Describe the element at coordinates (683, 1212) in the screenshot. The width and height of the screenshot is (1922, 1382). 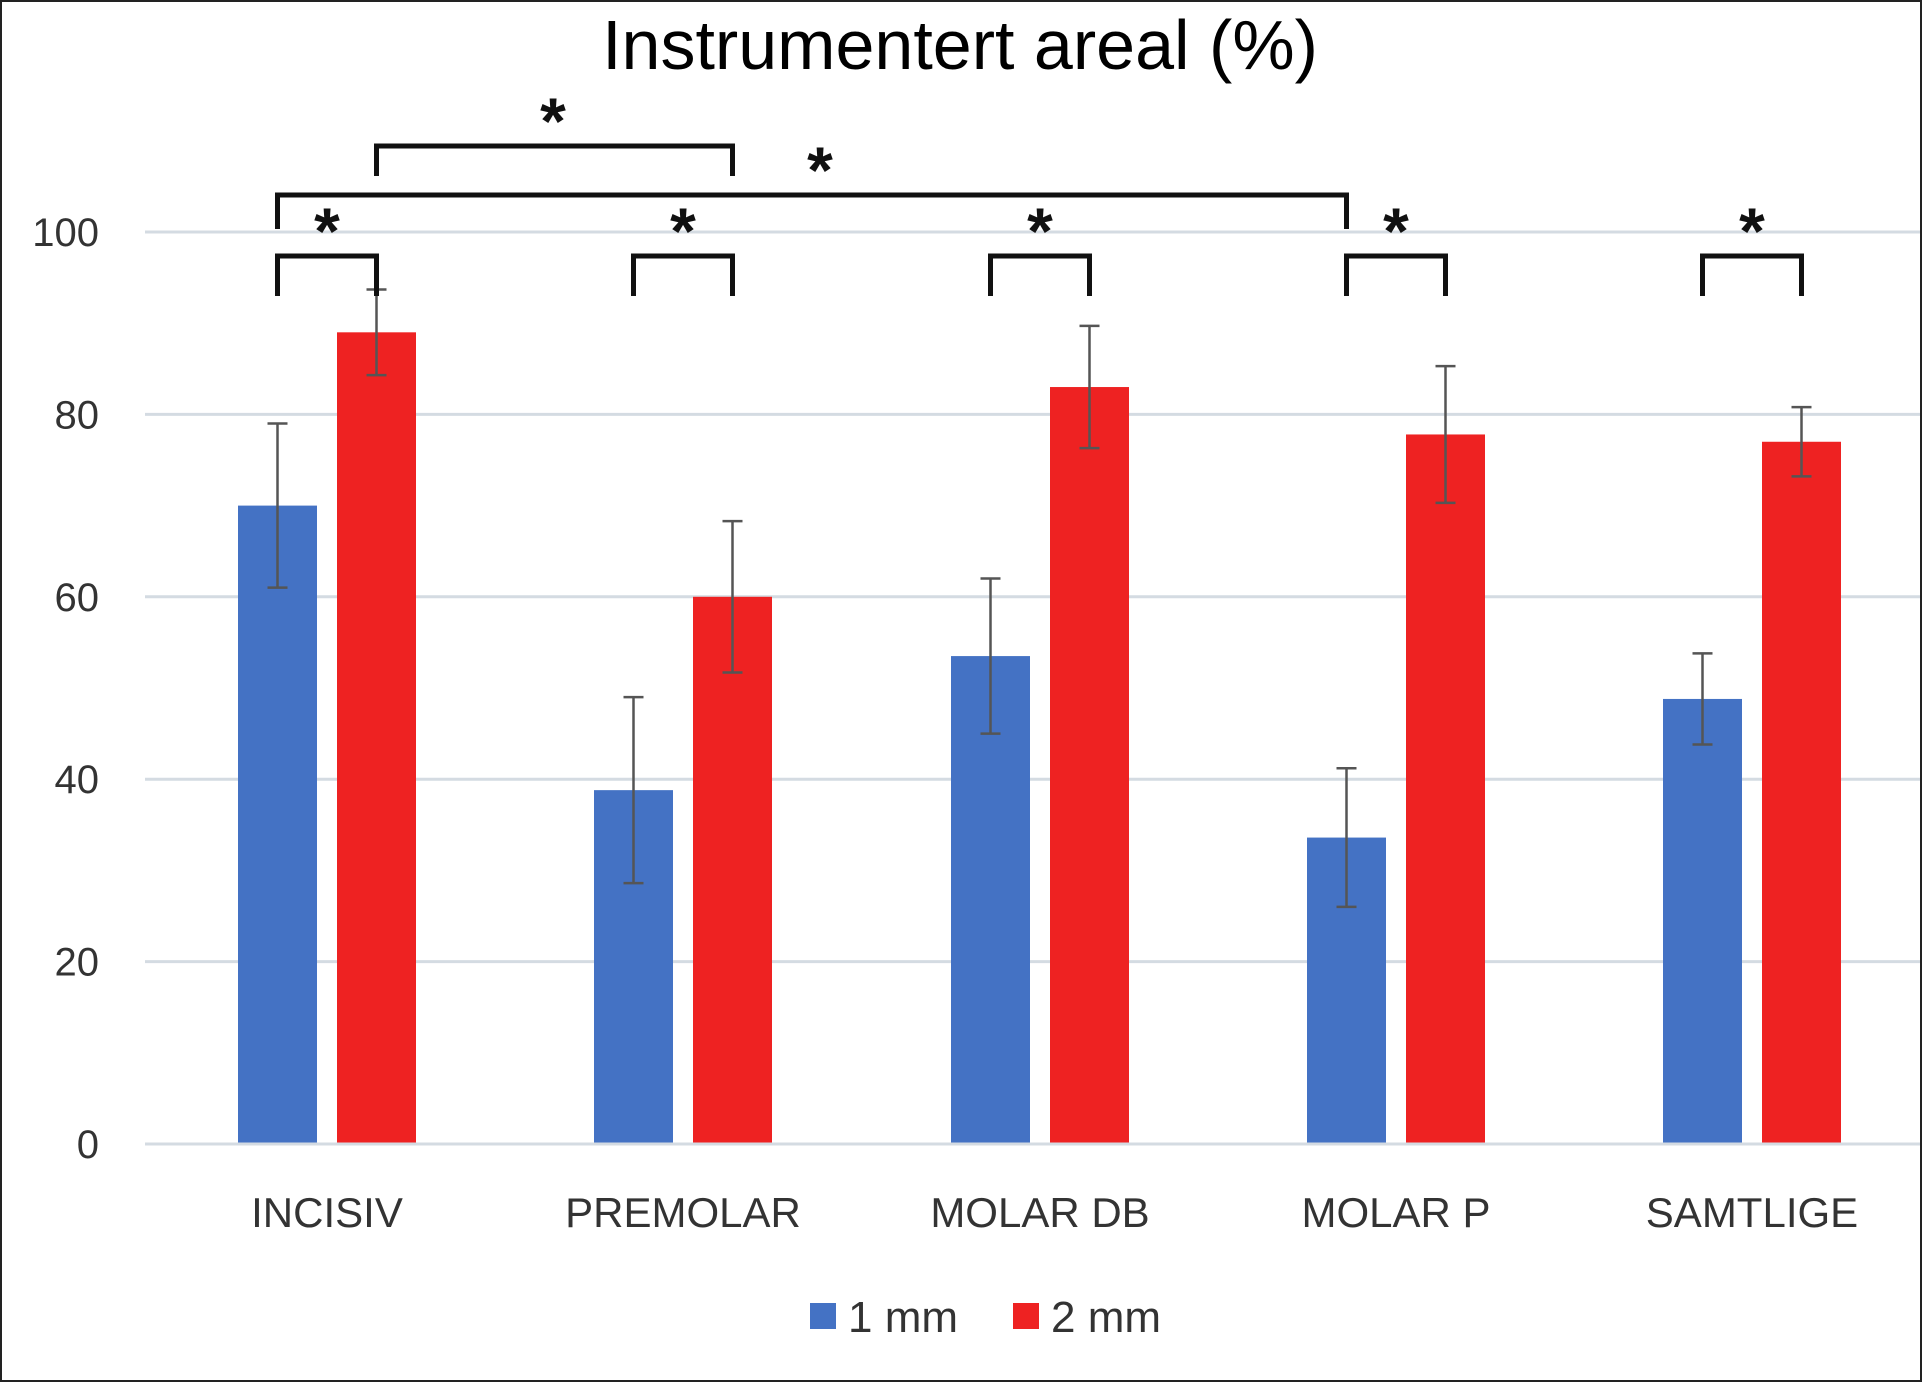
I see `x-tick-label: PREMOLAR` at that location.